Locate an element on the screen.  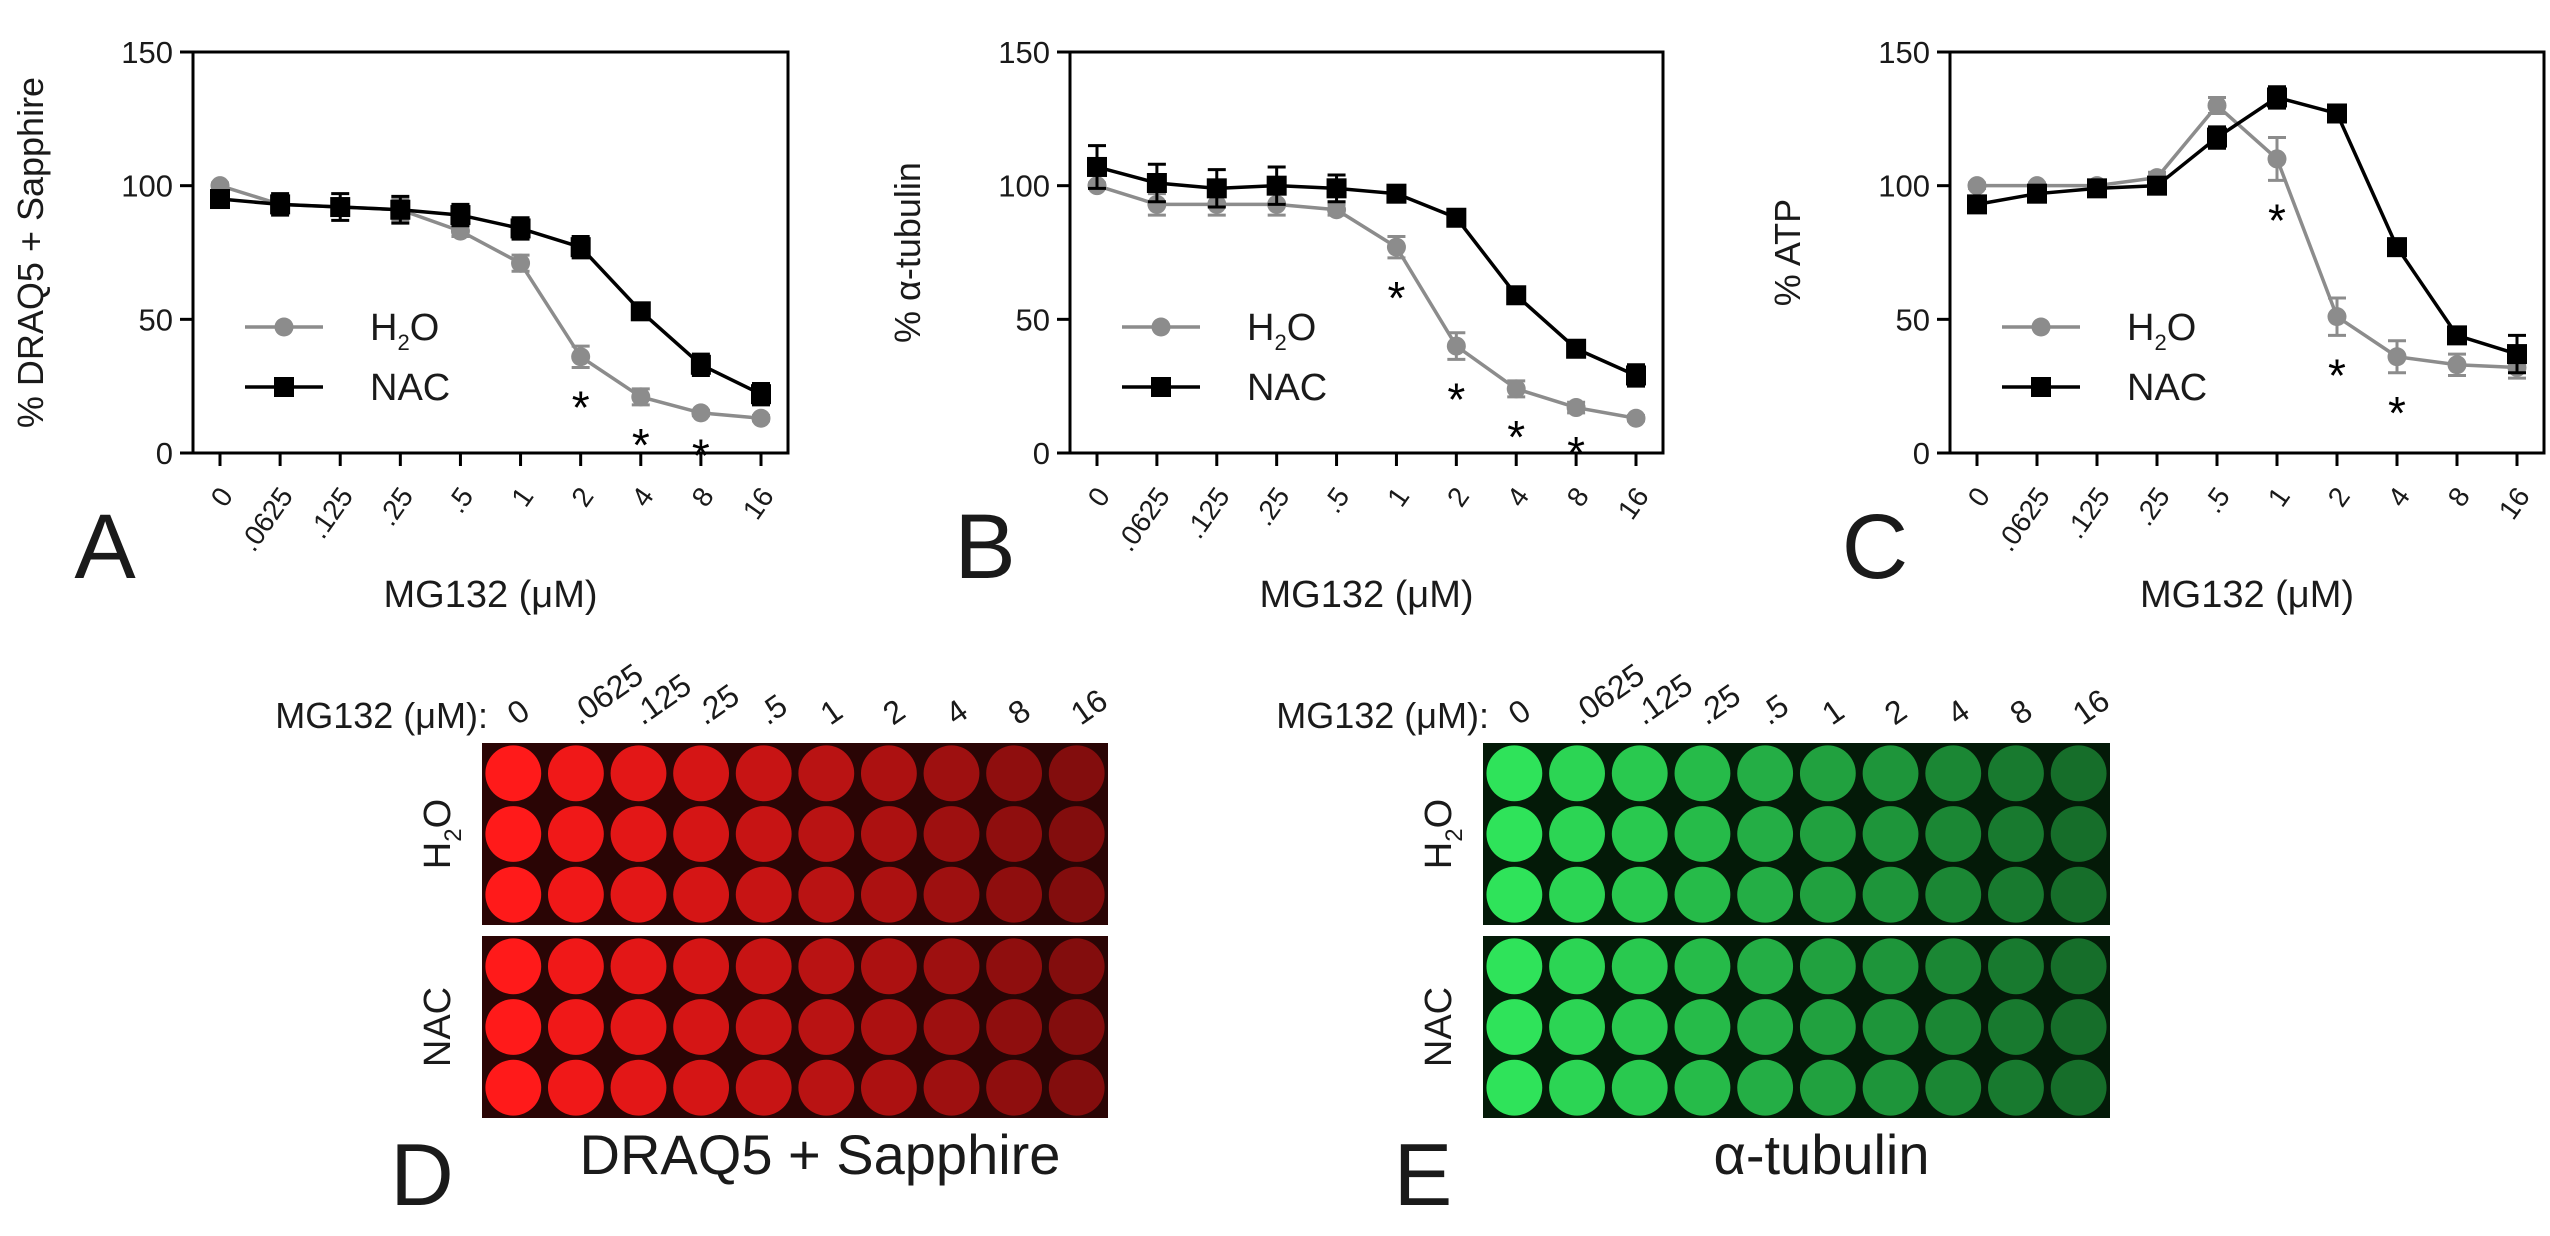
x-tick-label: .25 is located at coordinates (1272, 507).